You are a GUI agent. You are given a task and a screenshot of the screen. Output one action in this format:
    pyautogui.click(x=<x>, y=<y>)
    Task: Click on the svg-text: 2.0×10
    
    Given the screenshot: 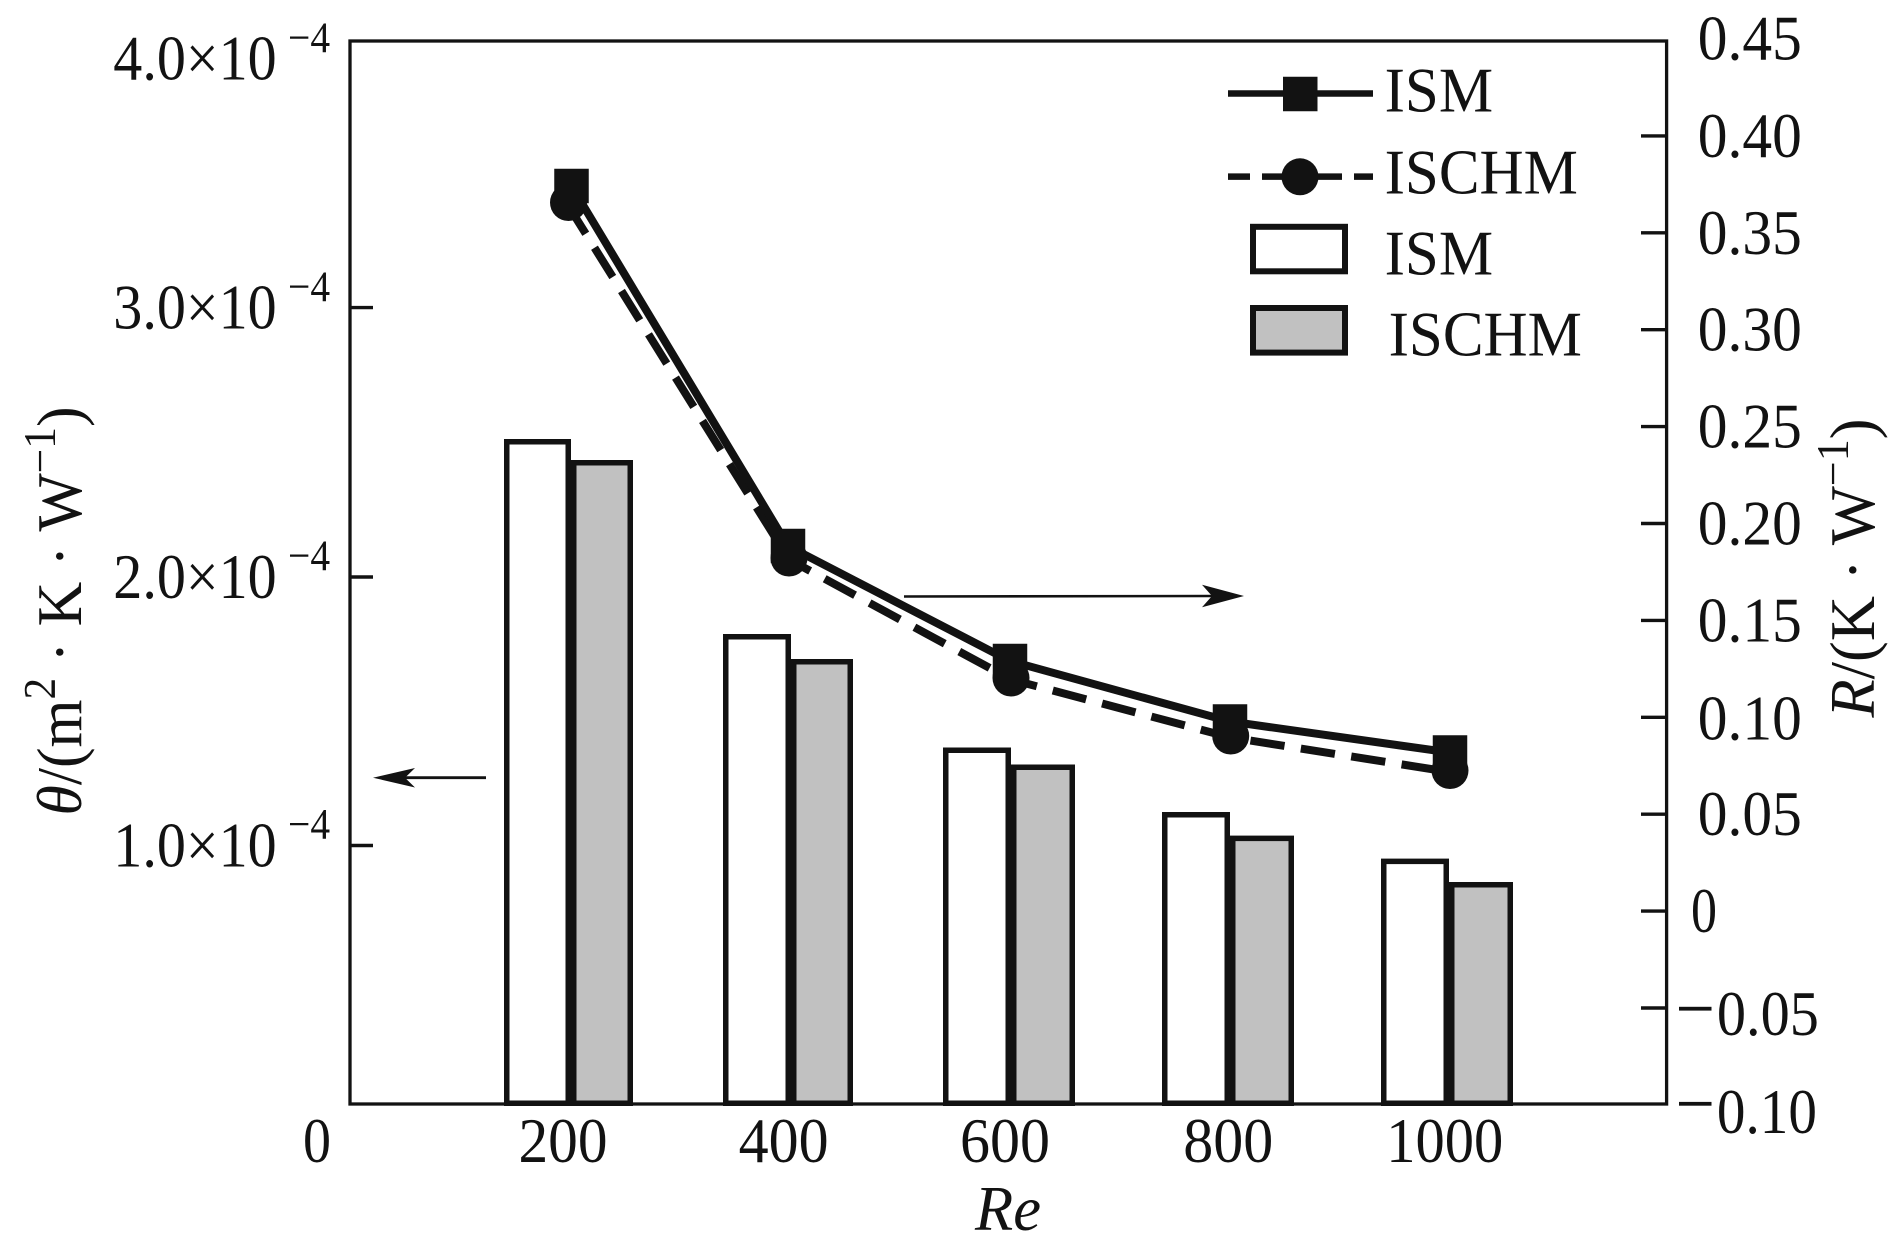 What is the action you would take?
    pyautogui.click(x=194, y=576)
    